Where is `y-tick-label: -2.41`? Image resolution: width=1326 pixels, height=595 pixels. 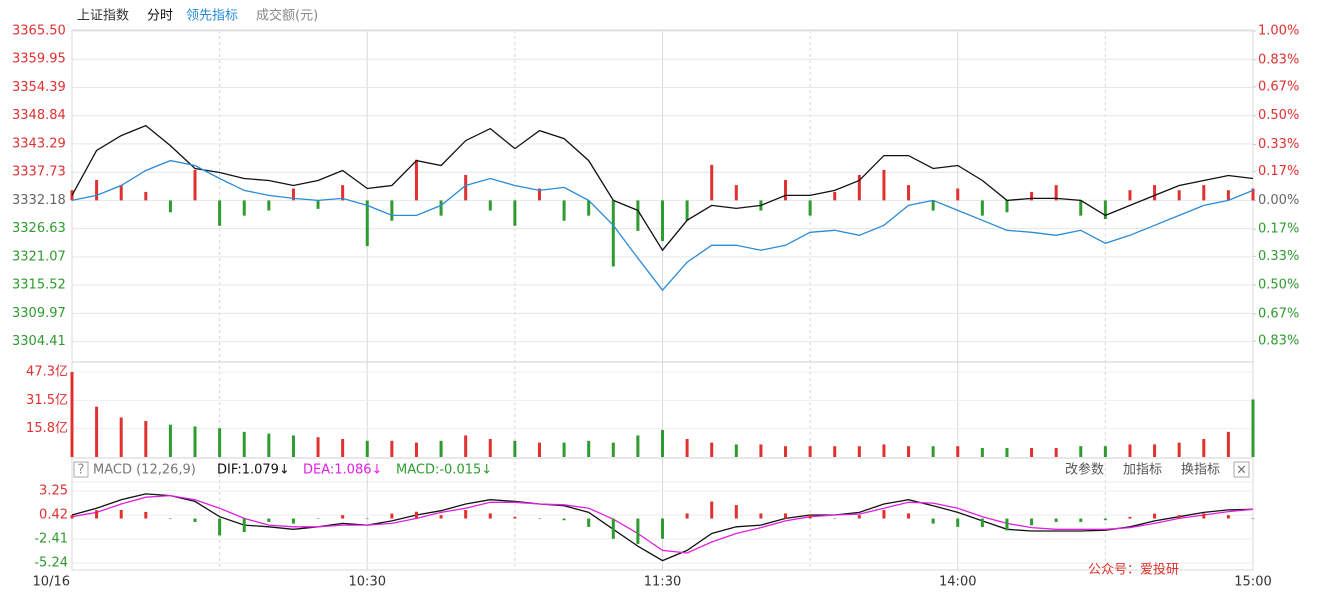
y-tick-label: -2.41 is located at coordinates (51, 539).